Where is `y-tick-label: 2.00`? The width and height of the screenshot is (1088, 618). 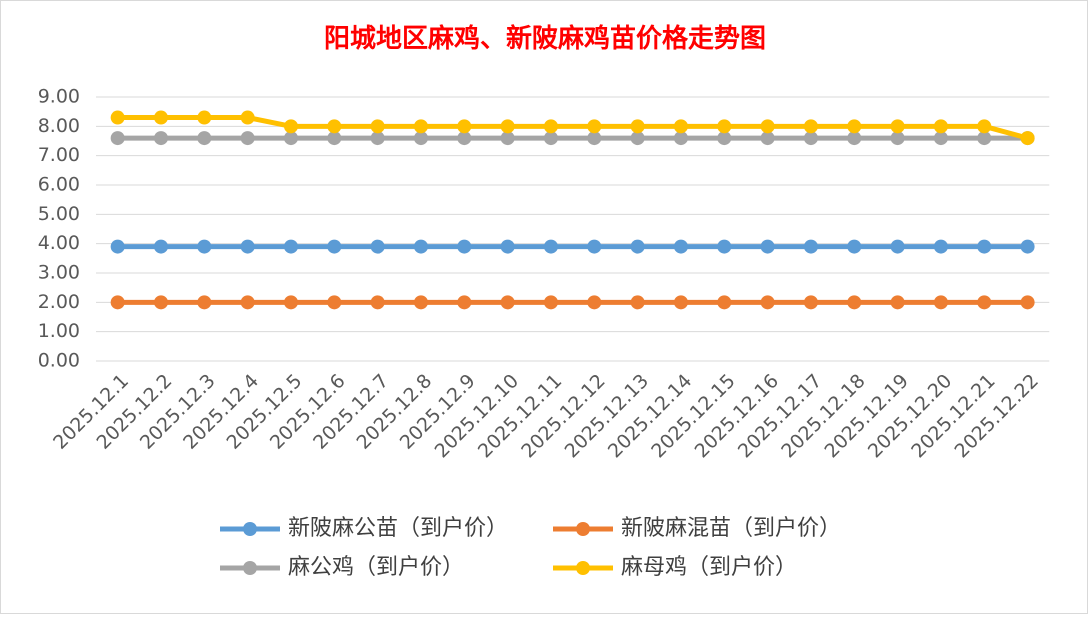 y-tick-label: 2.00 is located at coordinates (59, 302).